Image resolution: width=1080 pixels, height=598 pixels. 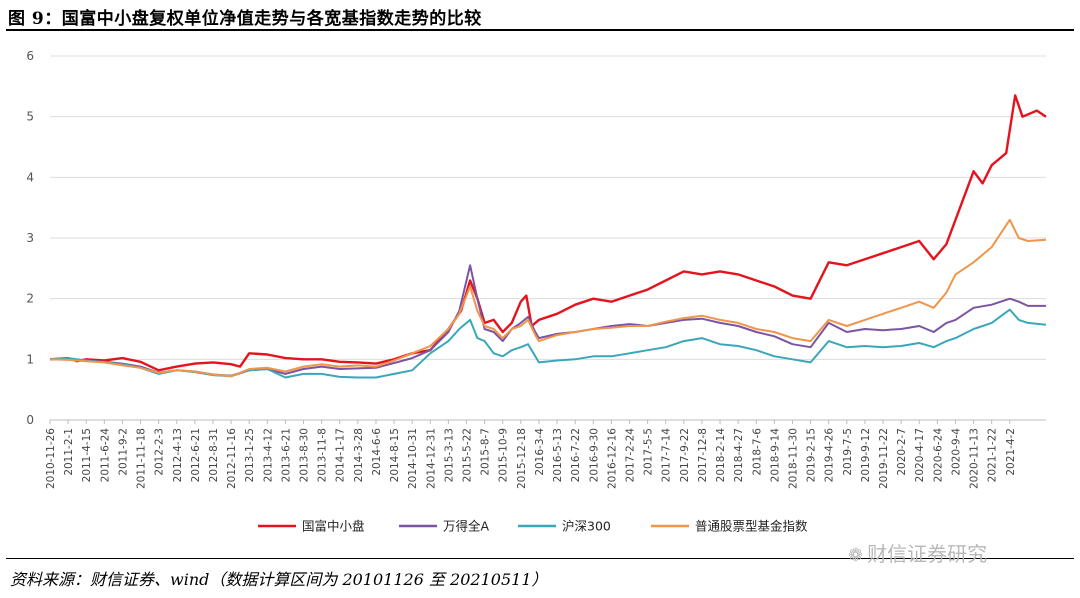 What do you see at coordinates (927, 554) in the screenshot?
I see `watermark-text: 财信证券研究` at bounding box center [927, 554].